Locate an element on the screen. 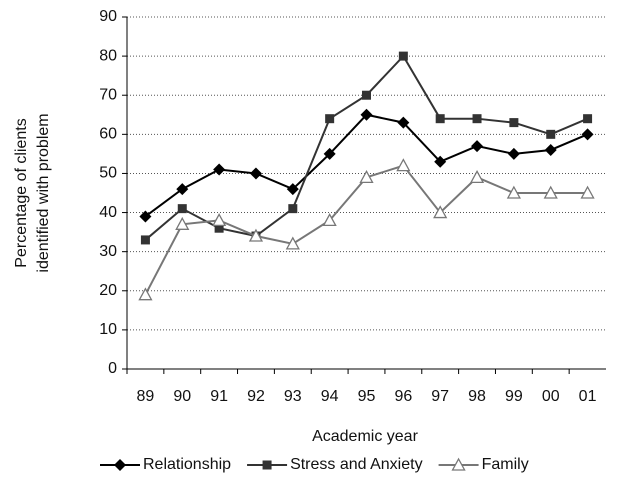  x-tick-label: 99 is located at coordinates (514, 396).